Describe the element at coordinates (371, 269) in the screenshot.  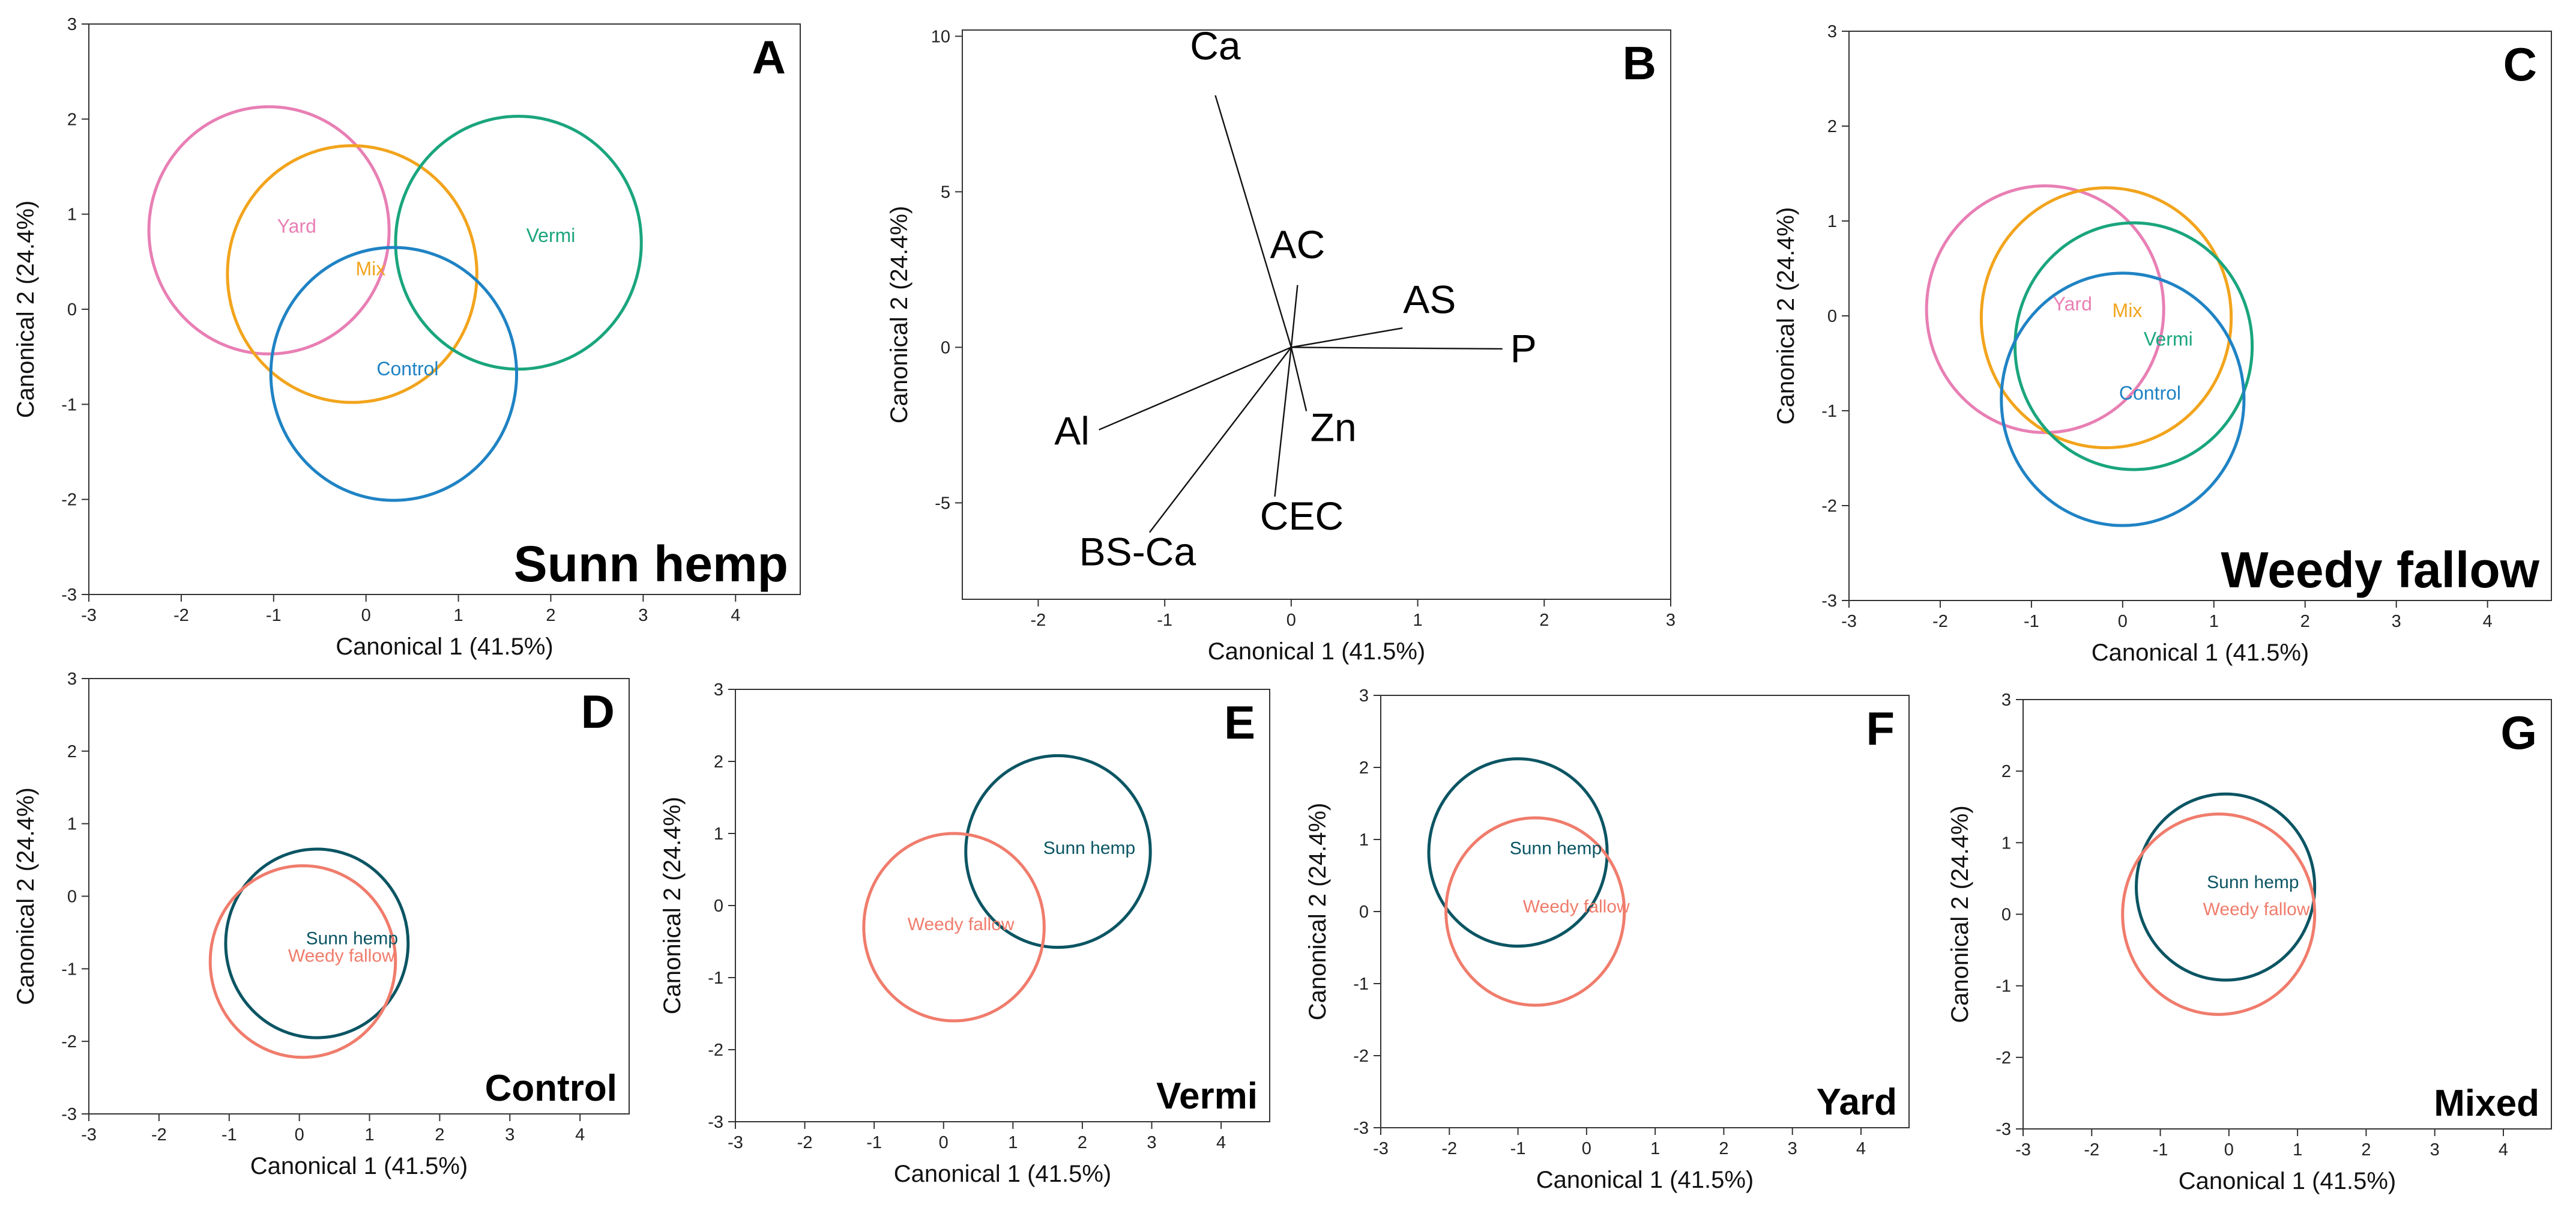
I see `series-label-mix: Mix` at that location.